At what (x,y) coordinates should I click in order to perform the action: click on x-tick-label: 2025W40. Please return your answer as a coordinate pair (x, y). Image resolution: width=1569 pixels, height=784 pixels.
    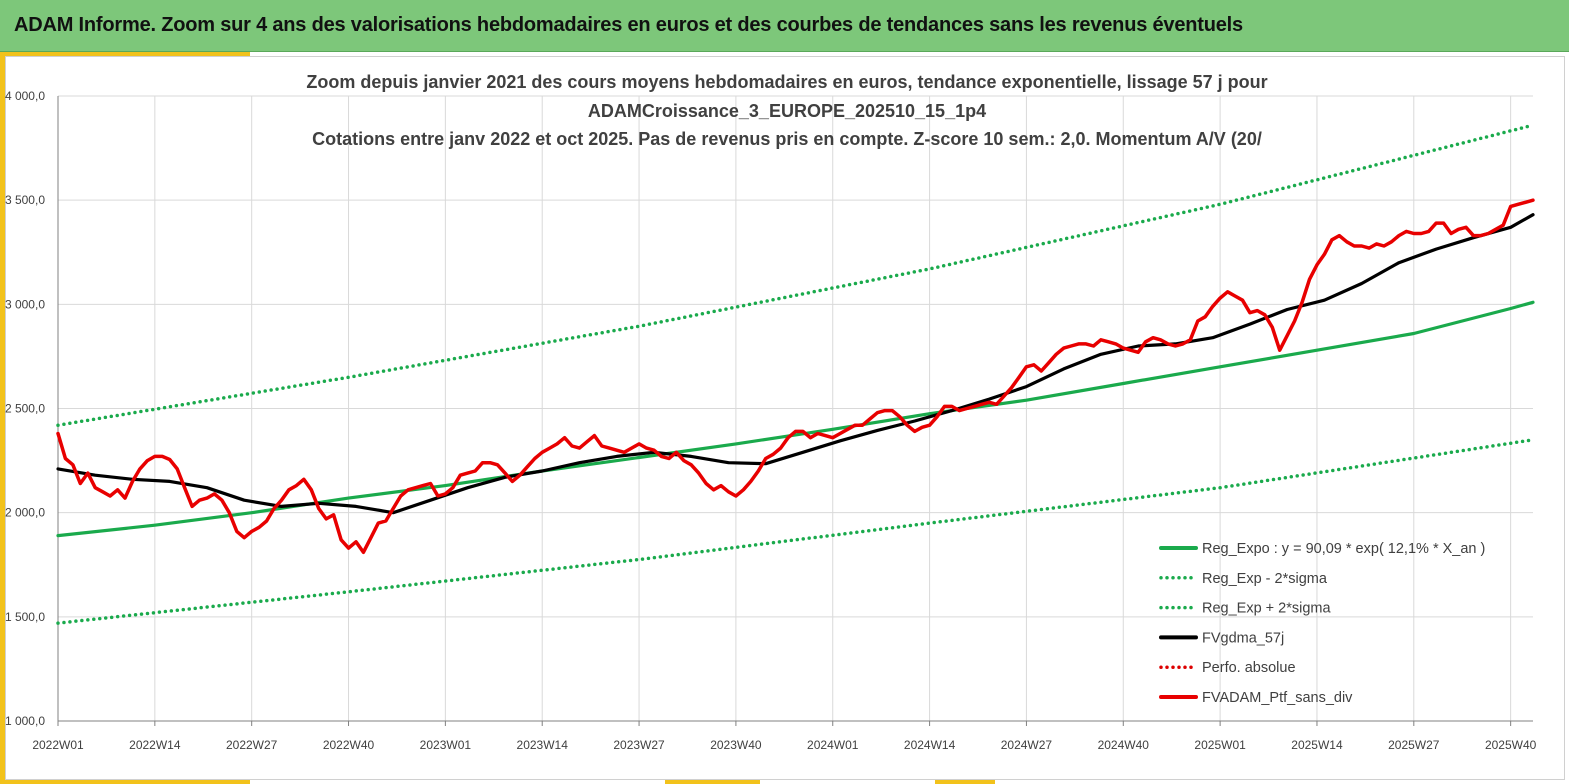
    Looking at the image, I should click on (1511, 745).